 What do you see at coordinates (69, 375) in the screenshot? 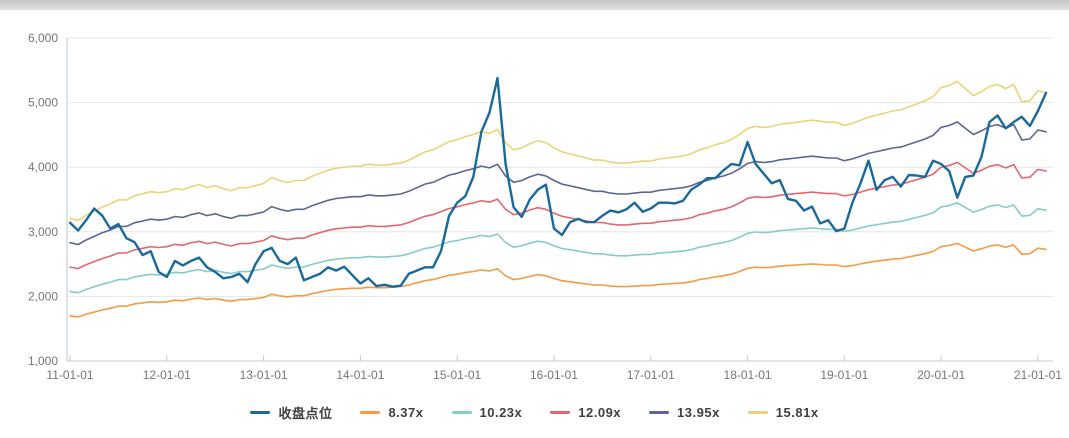
I see `x-axis-label: 11-01-01` at bounding box center [69, 375].